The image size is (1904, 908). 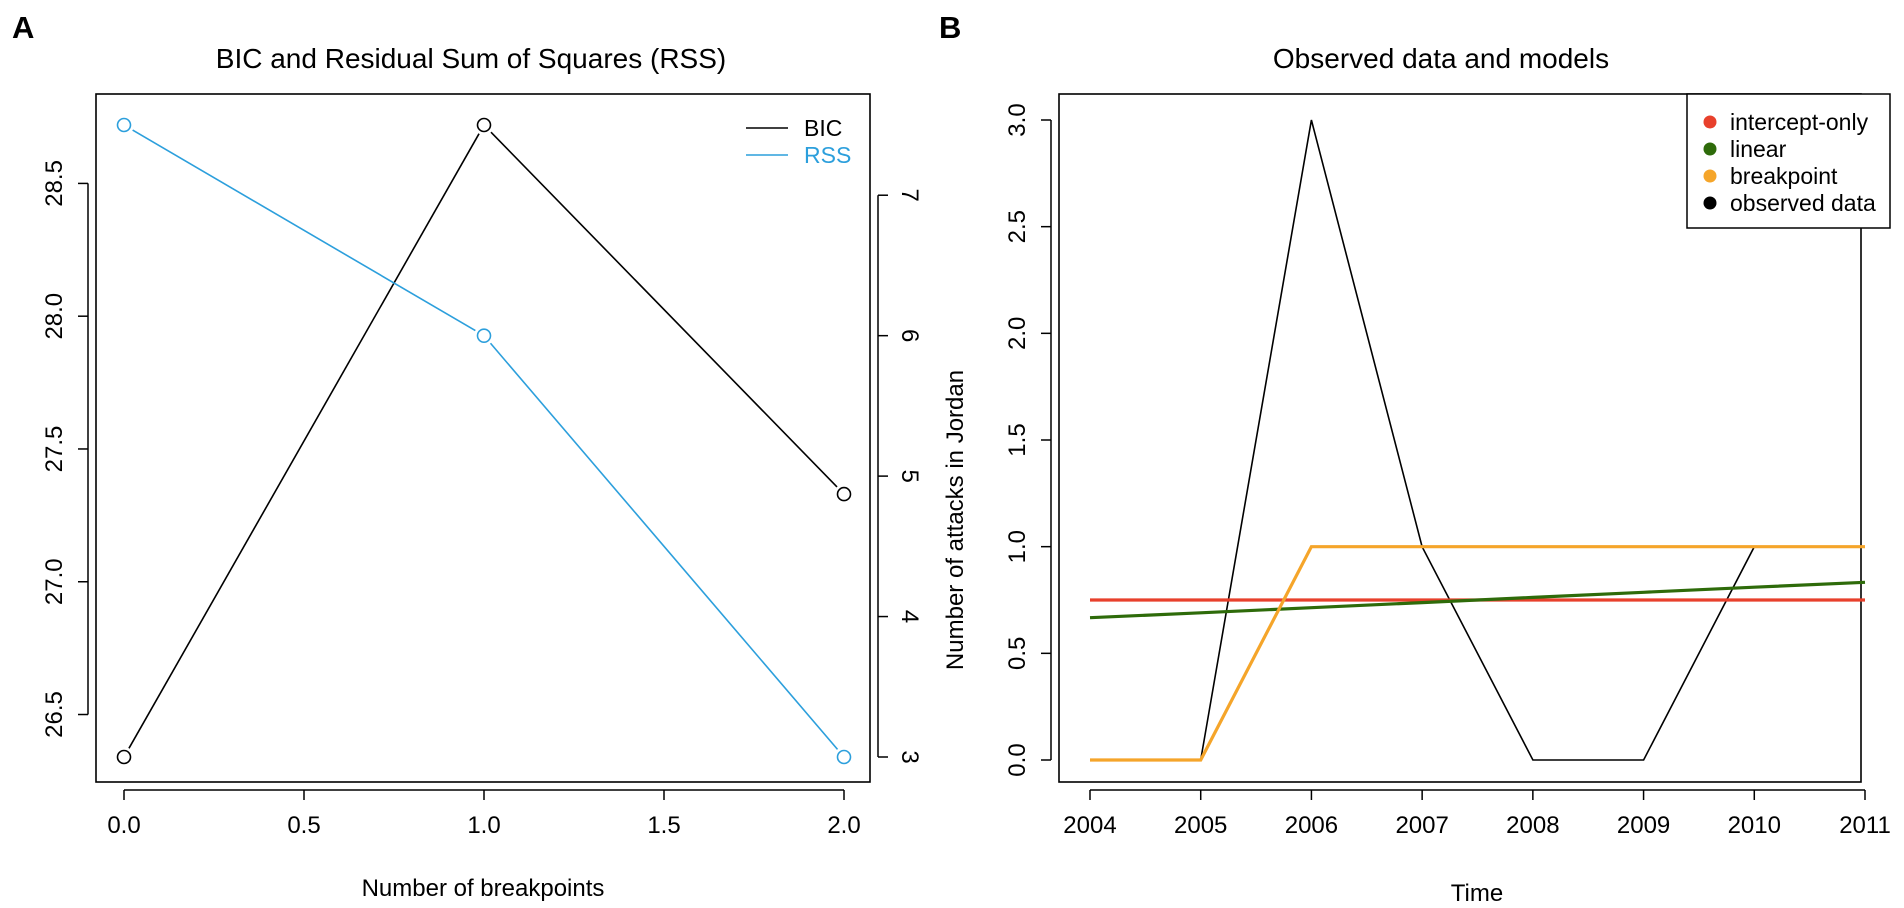 What do you see at coordinates (1017, 226) in the screenshot?
I see `chart-b-y-tick-label: 2.5` at bounding box center [1017, 226].